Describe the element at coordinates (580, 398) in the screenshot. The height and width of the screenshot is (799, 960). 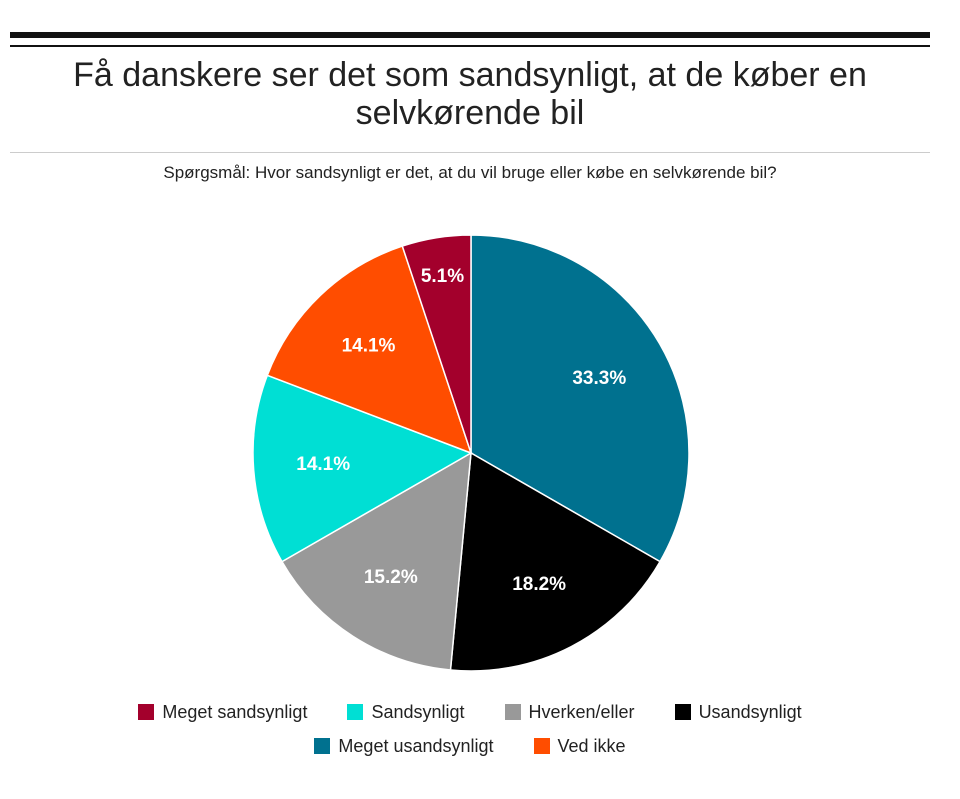
I see `pie-slice-meget-usandsynligt` at that location.